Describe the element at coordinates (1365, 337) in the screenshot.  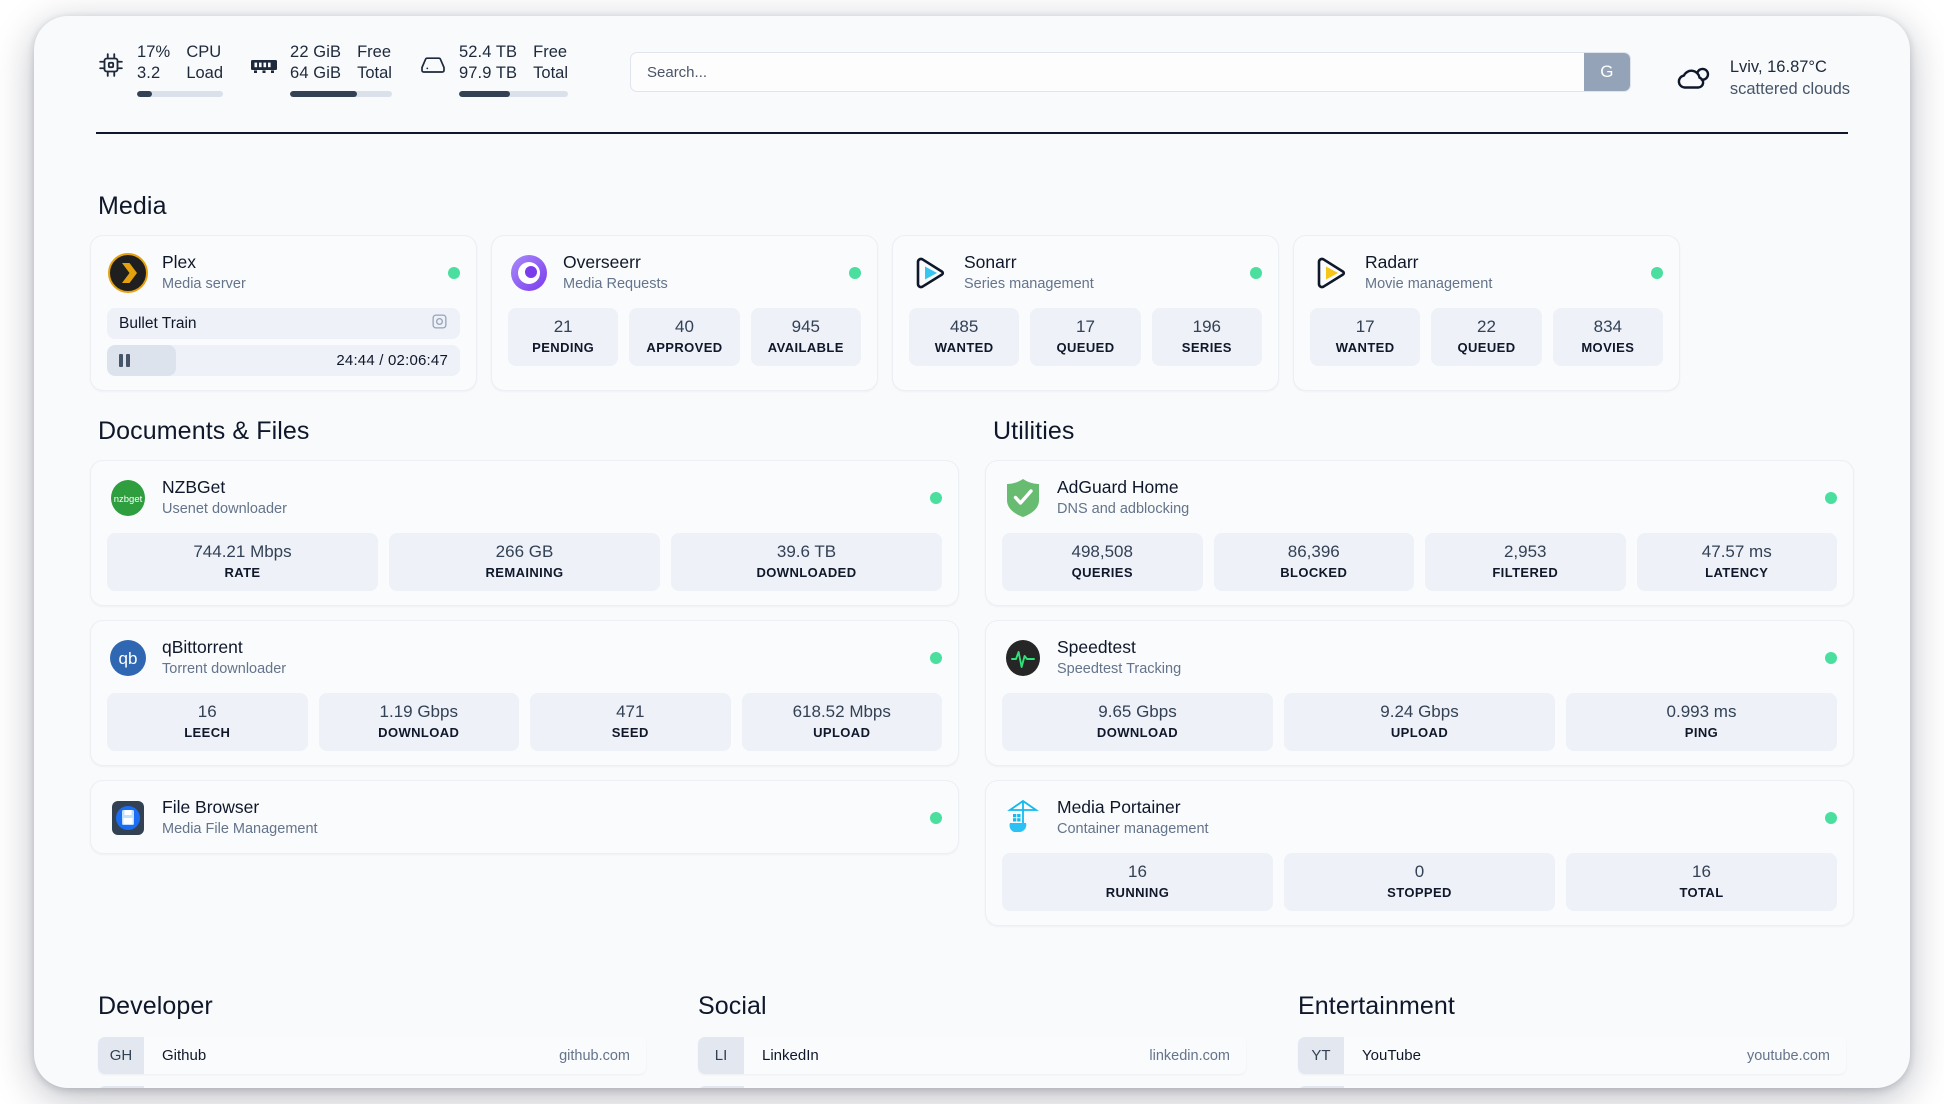
I see `stat-tile: 17 WANTED` at that location.